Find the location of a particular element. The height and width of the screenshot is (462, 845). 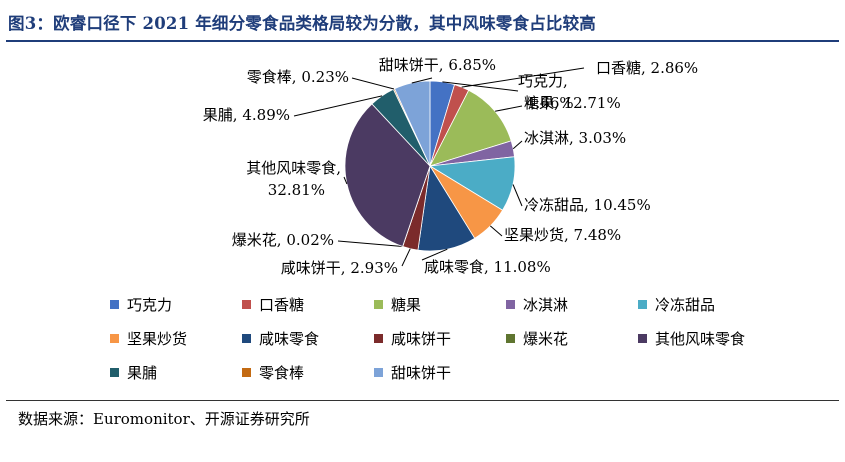

legend-item-4: 冷冻甜品 is located at coordinates (676, 304).